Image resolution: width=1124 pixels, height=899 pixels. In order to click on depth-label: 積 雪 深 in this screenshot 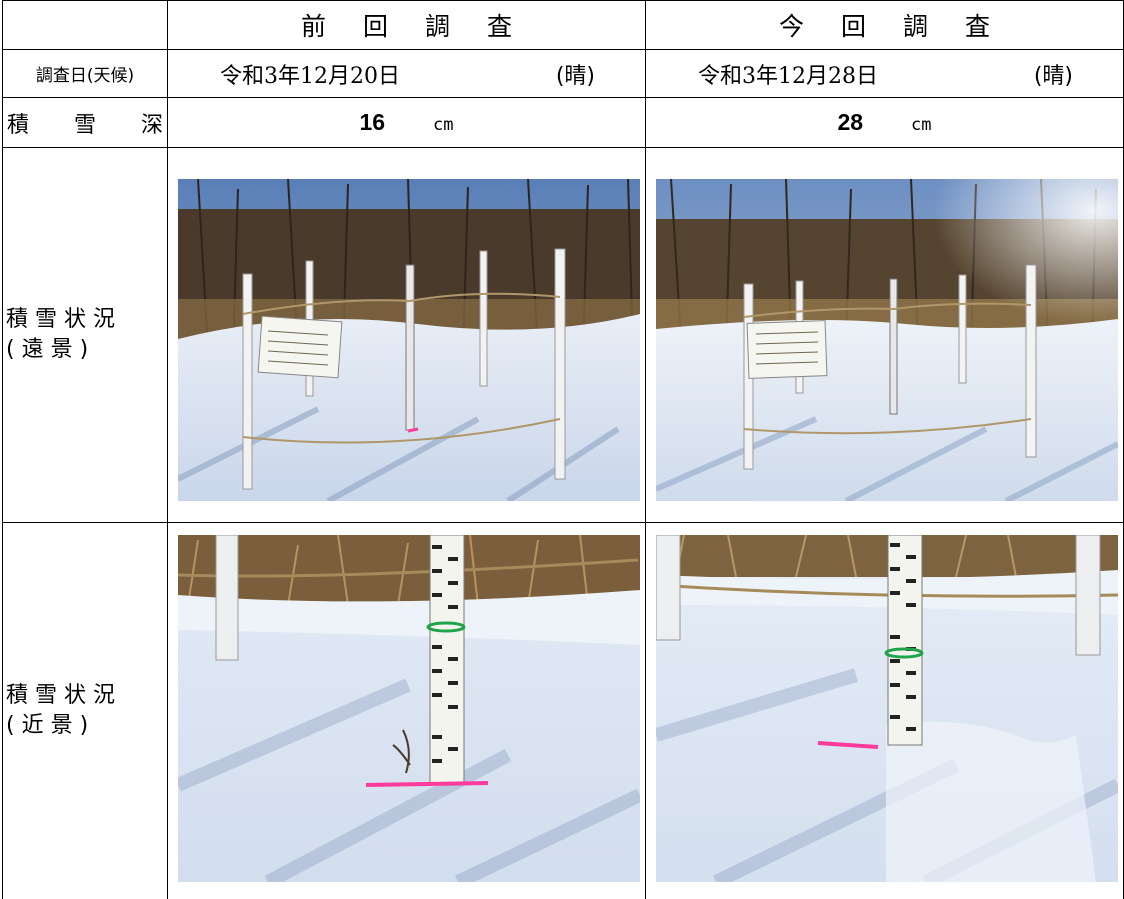, I will do `click(85, 122)`.